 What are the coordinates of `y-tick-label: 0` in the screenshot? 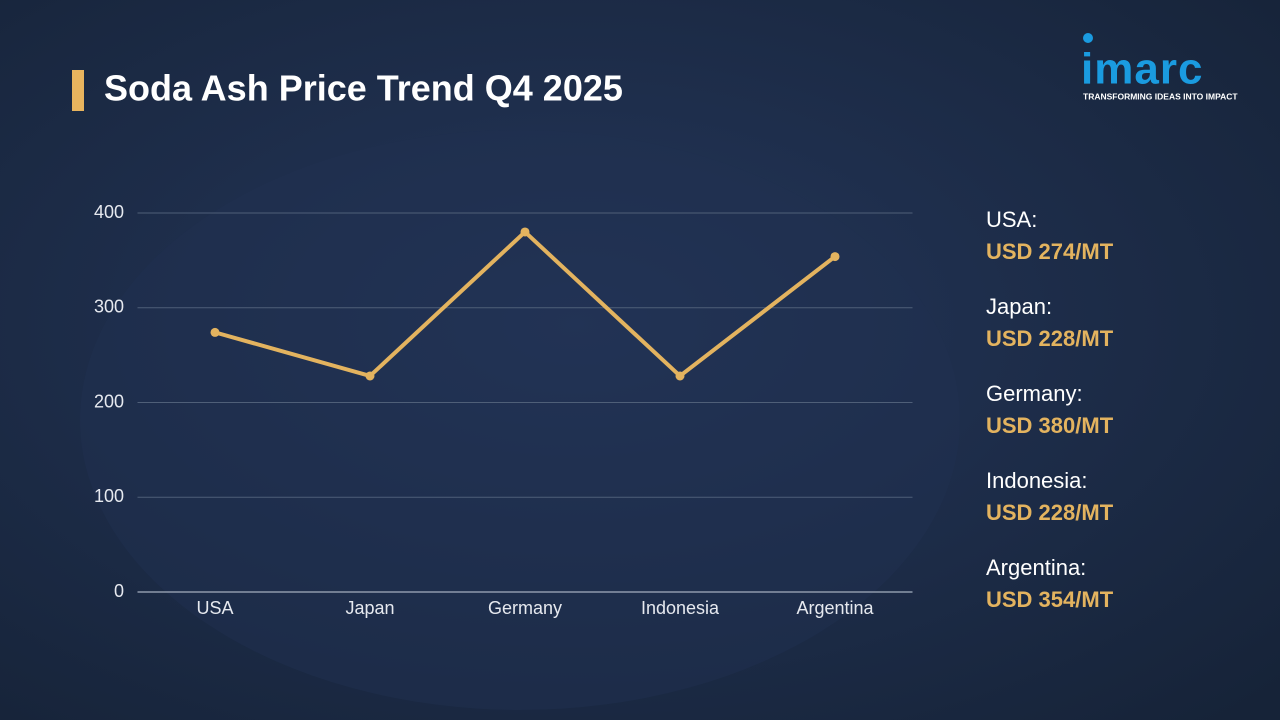 It's located at (119, 591).